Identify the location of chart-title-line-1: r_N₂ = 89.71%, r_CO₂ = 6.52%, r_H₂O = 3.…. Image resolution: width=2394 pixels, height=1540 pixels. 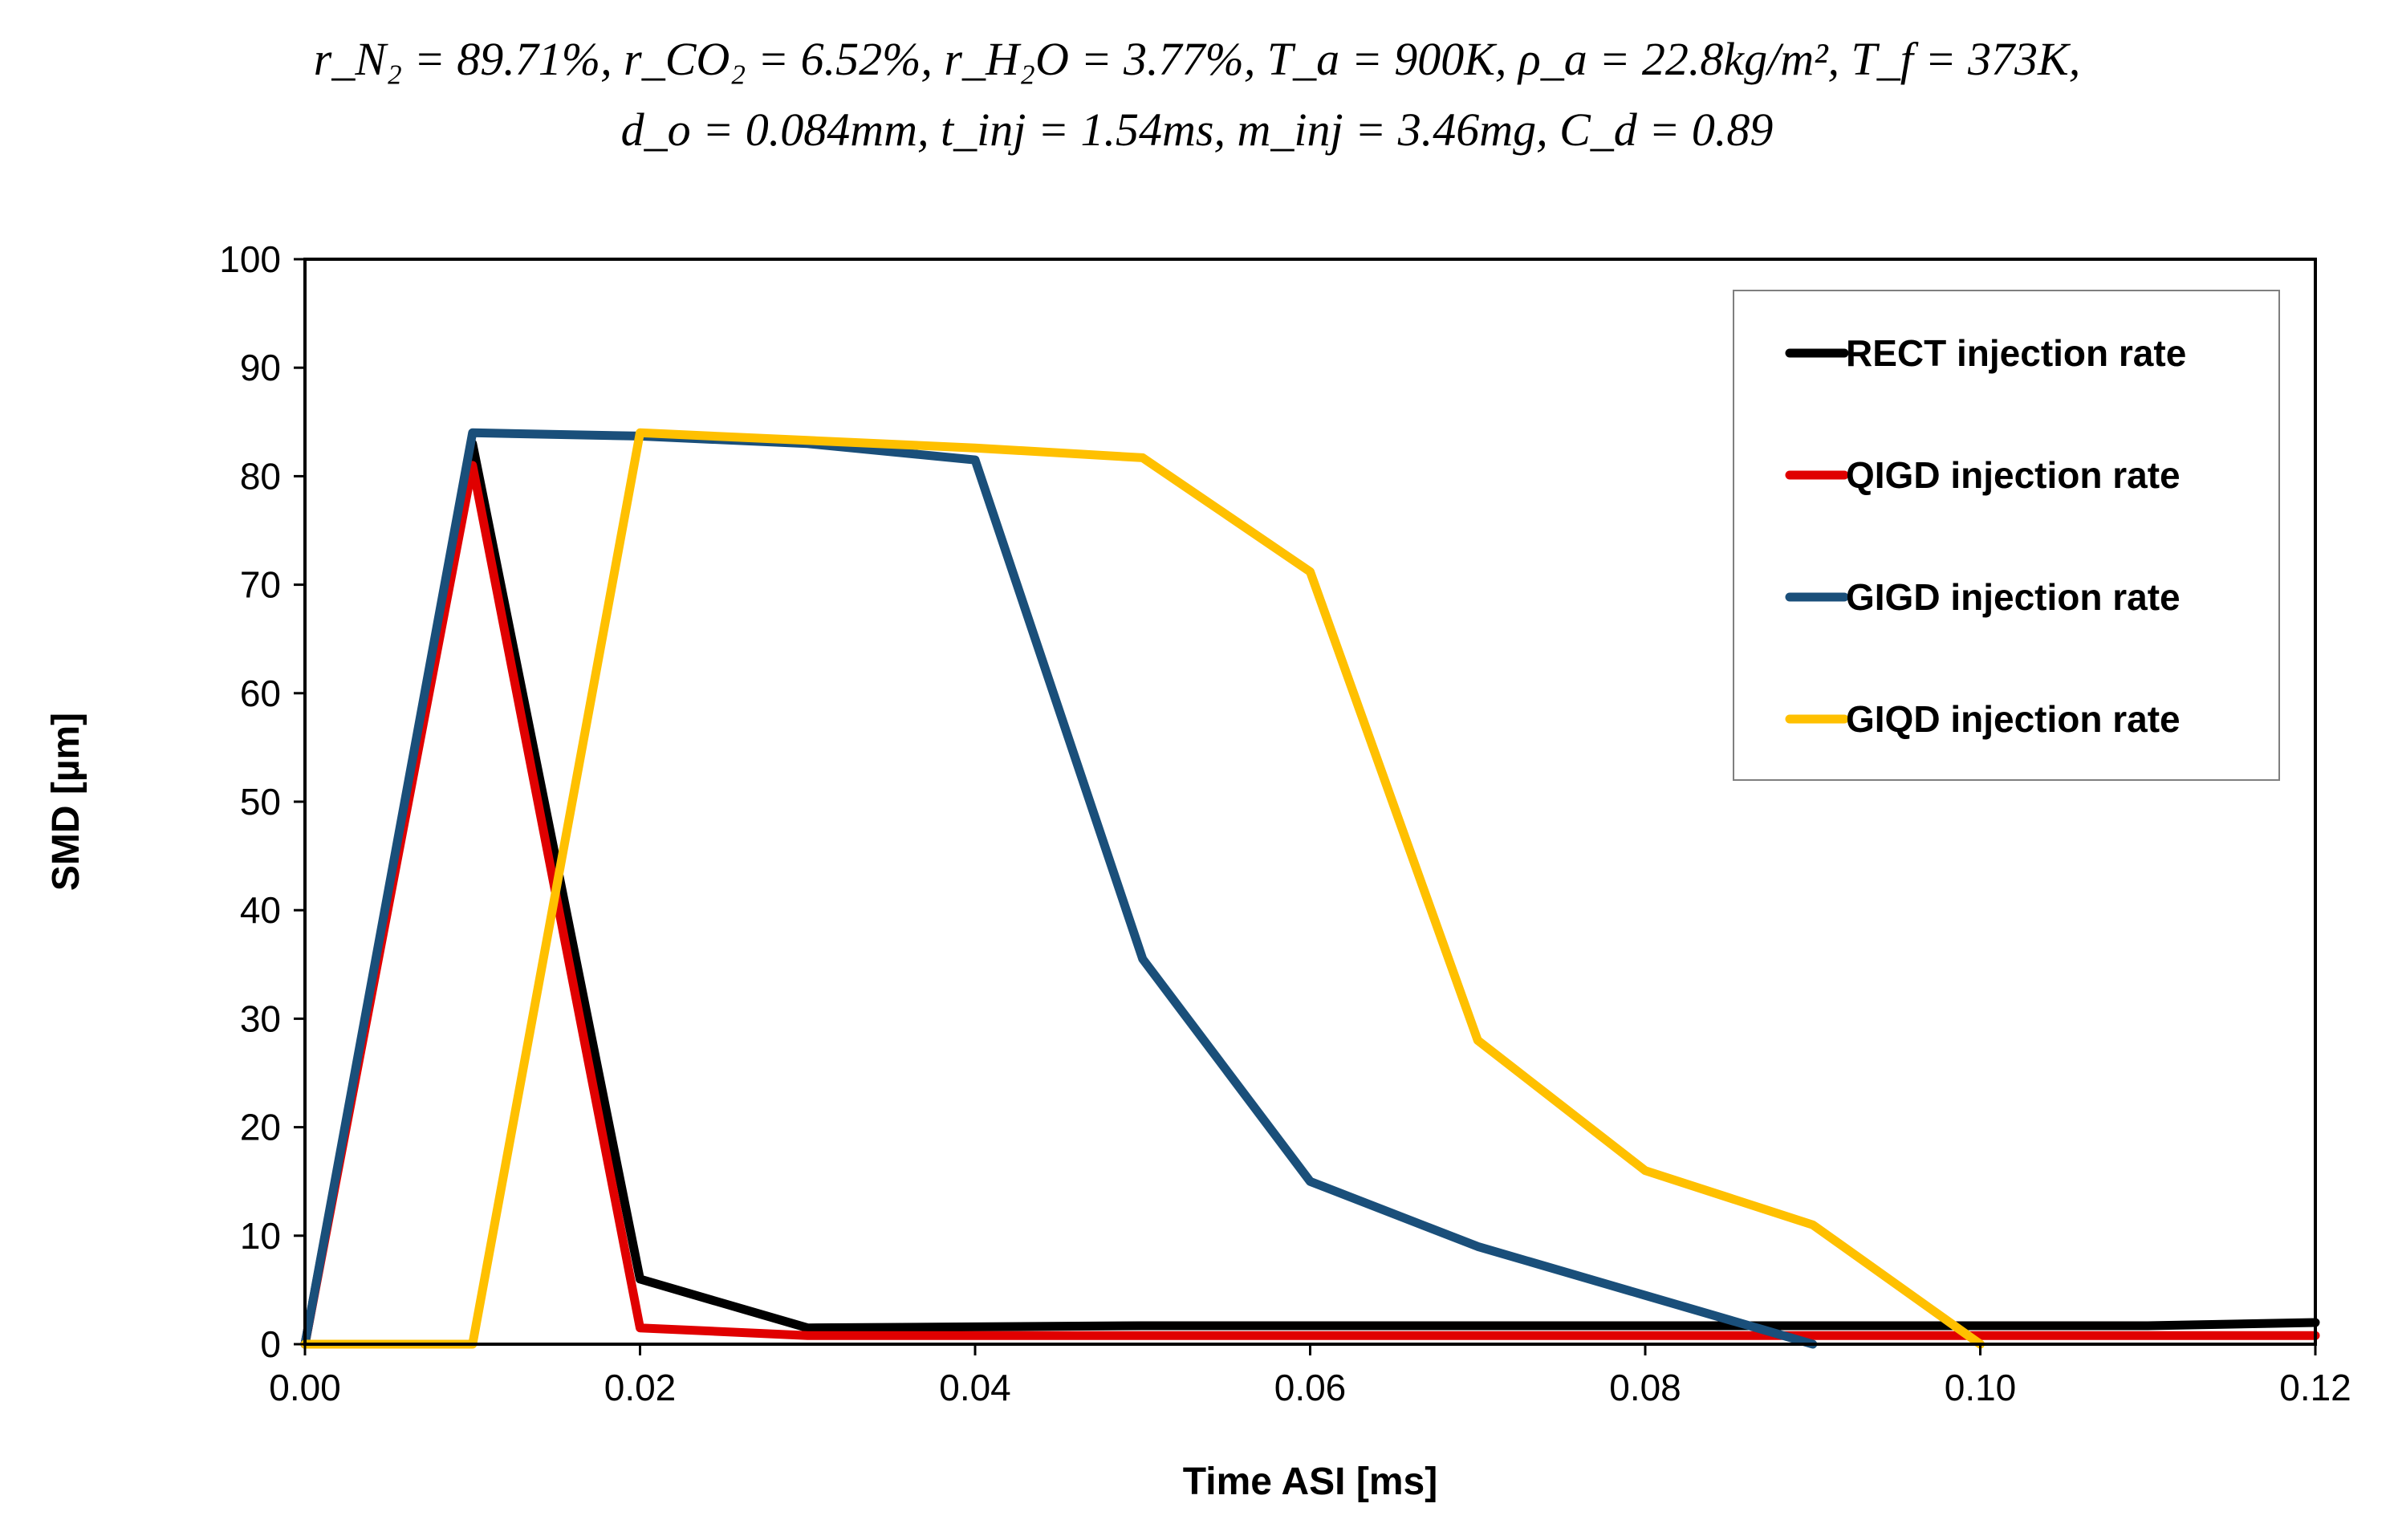
(1197, 59).